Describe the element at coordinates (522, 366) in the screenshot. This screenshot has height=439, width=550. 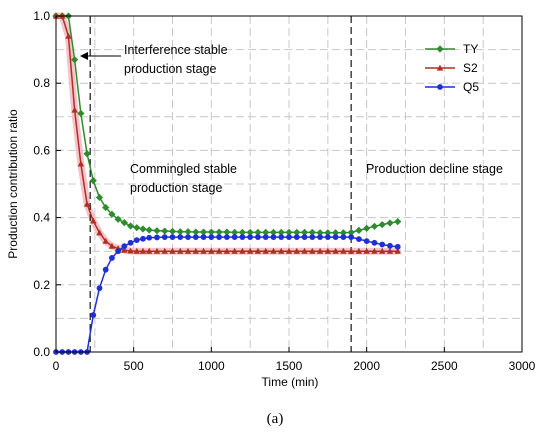
I see `x-tick-label: 3000` at that location.